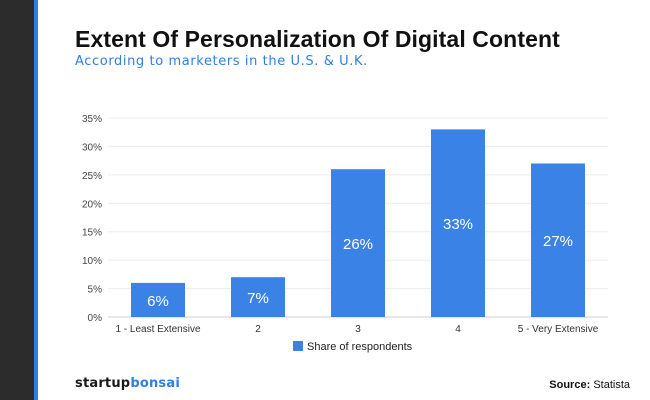  Describe the element at coordinates (458, 329) in the screenshot. I see `x-tick-label: 4` at that location.